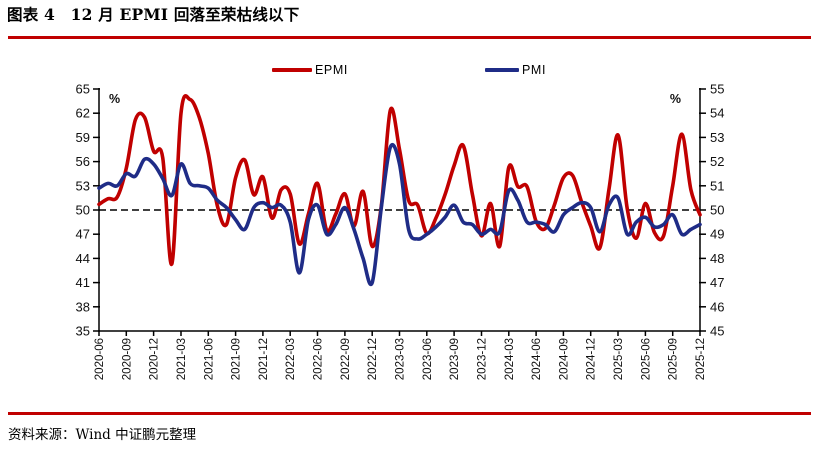 The width and height of the screenshot is (819, 451). I want to click on svg-text: 51, so click(717, 185).